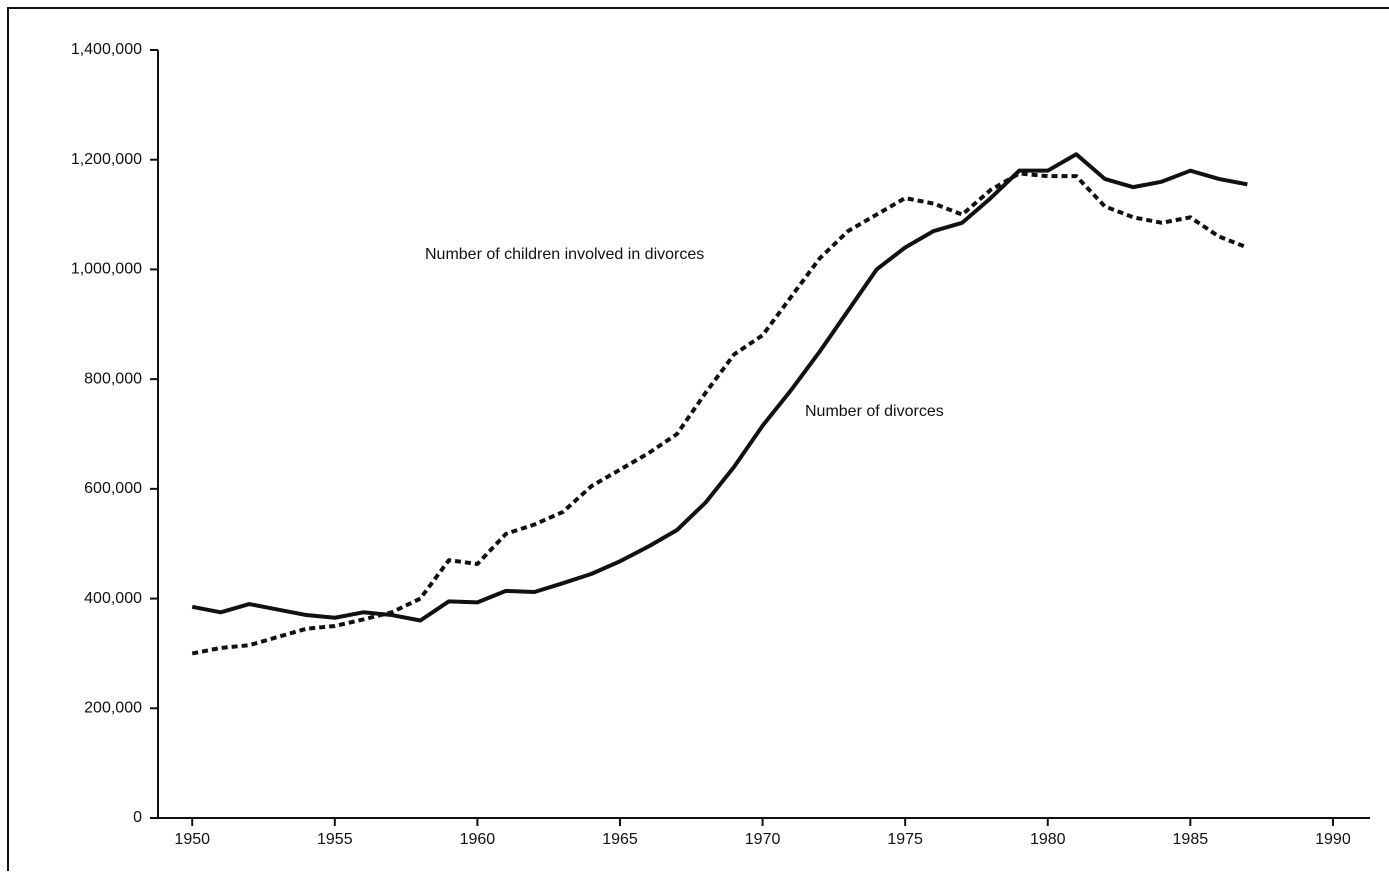 This screenshot has height=876, width=1389. I want to click on y-tick-label: 200,000, so click(113, 708).